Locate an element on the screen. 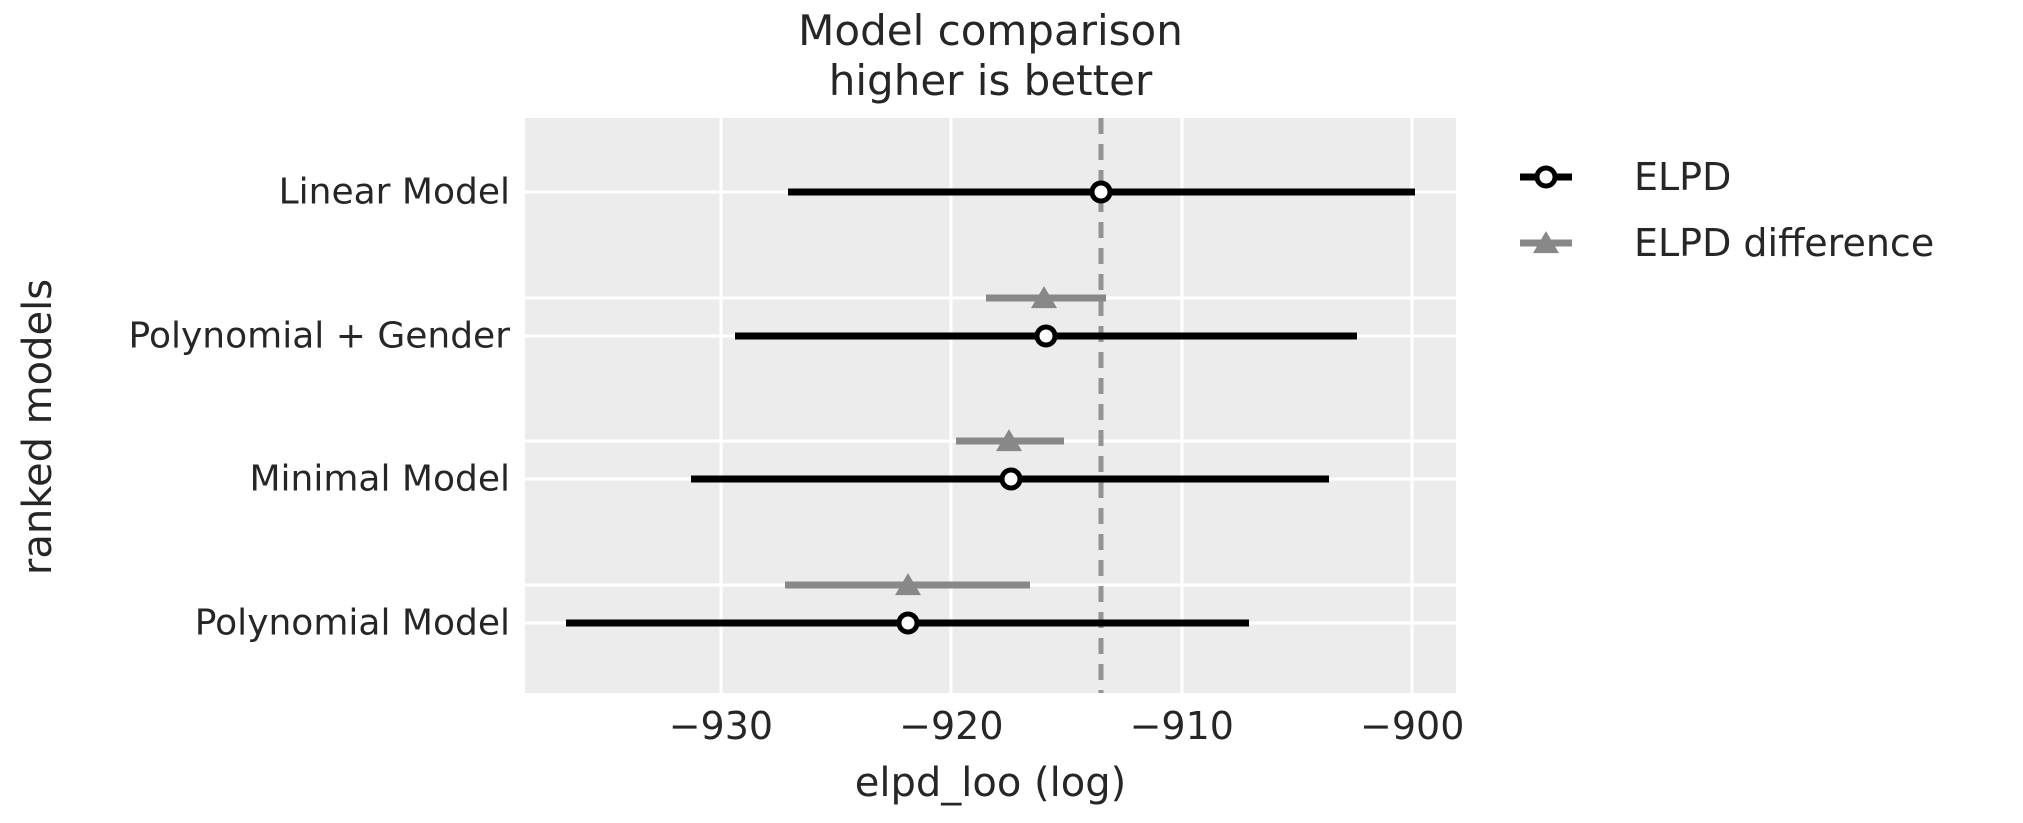 Image resolution: width=2023 pixels, height=823 pixels. elpd-difference-legend-marker is located at coordinates (1543, 243).